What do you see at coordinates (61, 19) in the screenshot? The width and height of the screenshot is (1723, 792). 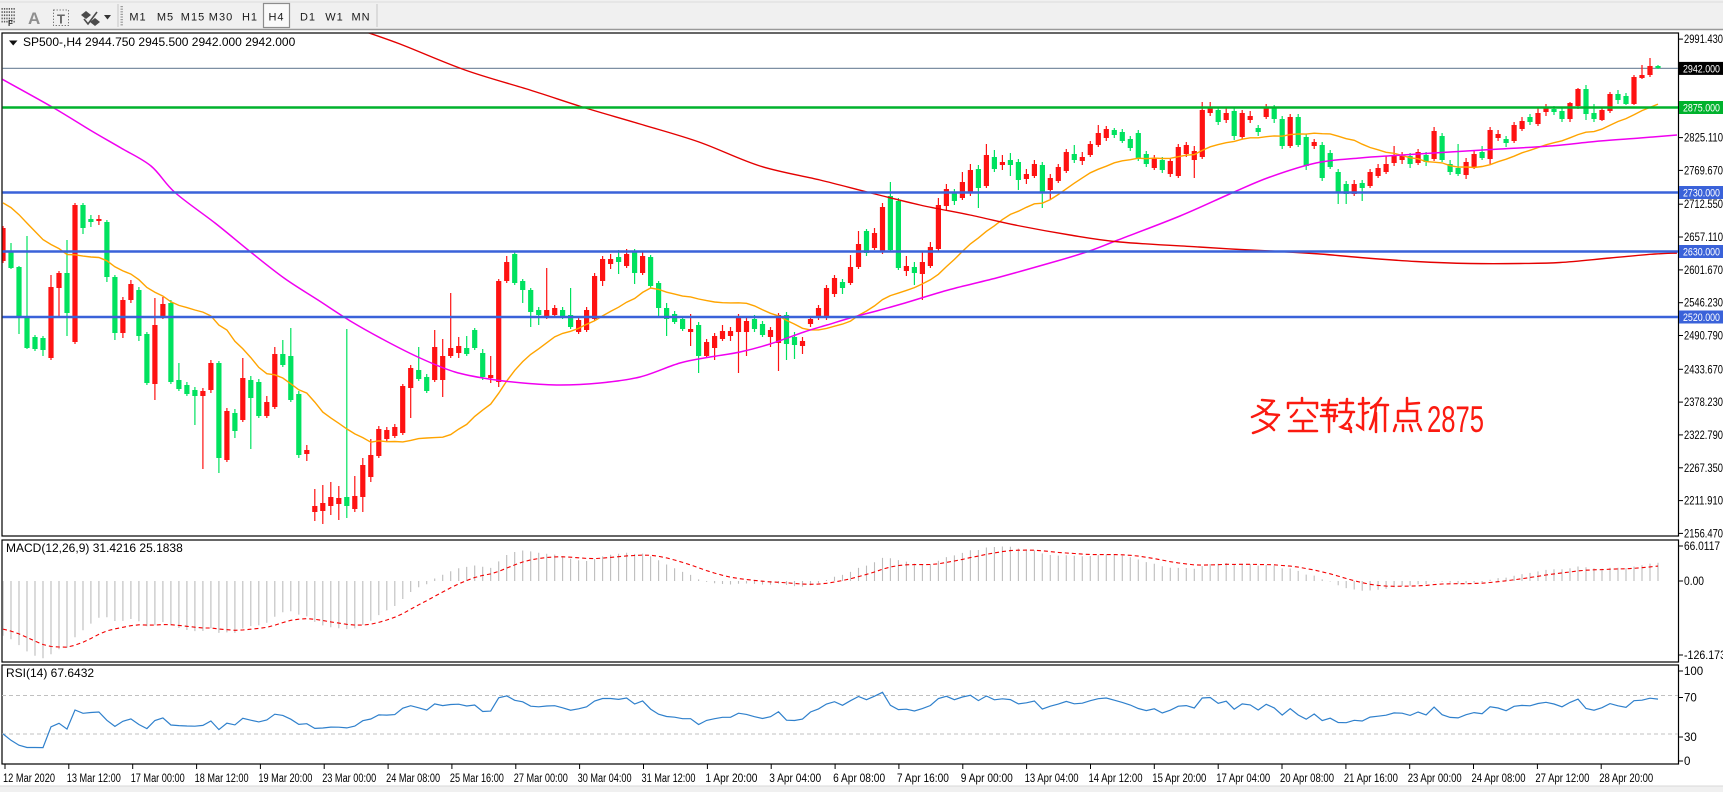 I see `svg-text: T` at bounding box center [61, 19].